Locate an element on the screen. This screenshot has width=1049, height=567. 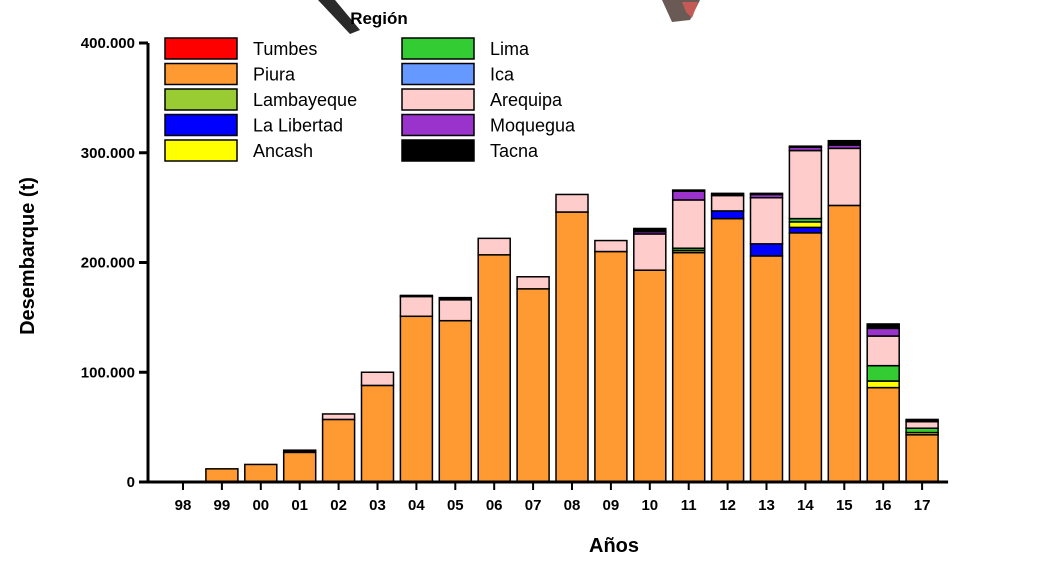
legend-swatch-ica is located at coordinates (438, 74).